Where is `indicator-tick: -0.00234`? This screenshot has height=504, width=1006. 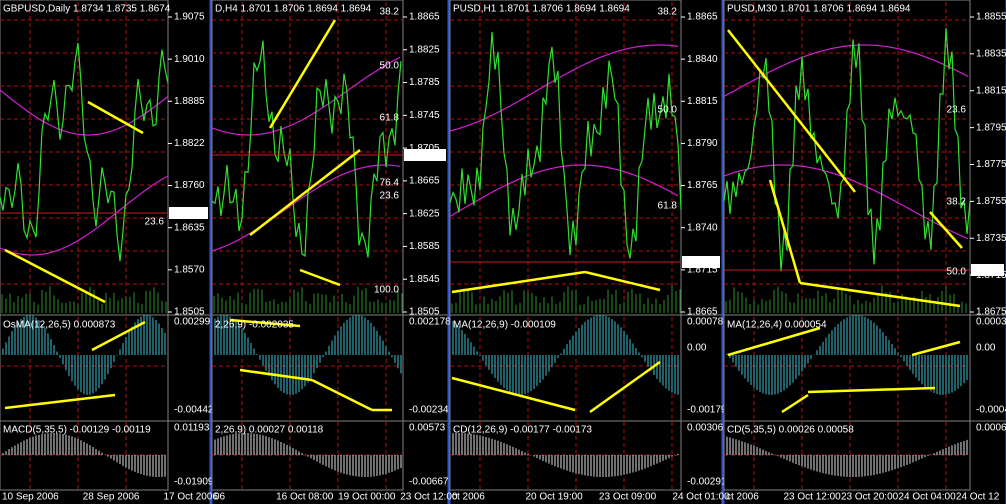
indicator-tick: -0.00234 is located at coordinates (429, 410).